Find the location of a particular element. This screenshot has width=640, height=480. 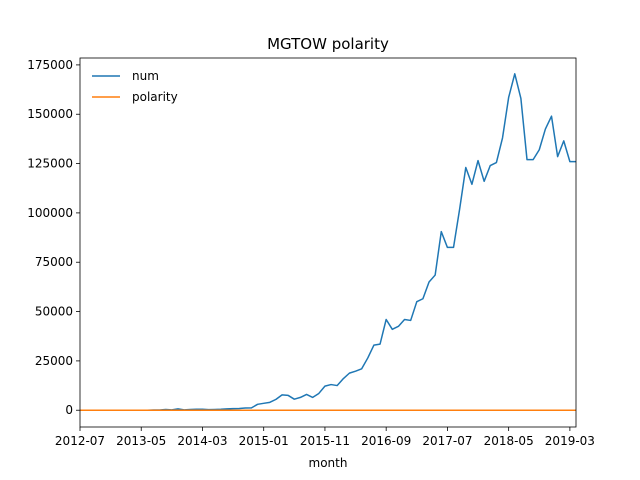

legend-label-polarity: polarity is located at coordinates (155, 97).